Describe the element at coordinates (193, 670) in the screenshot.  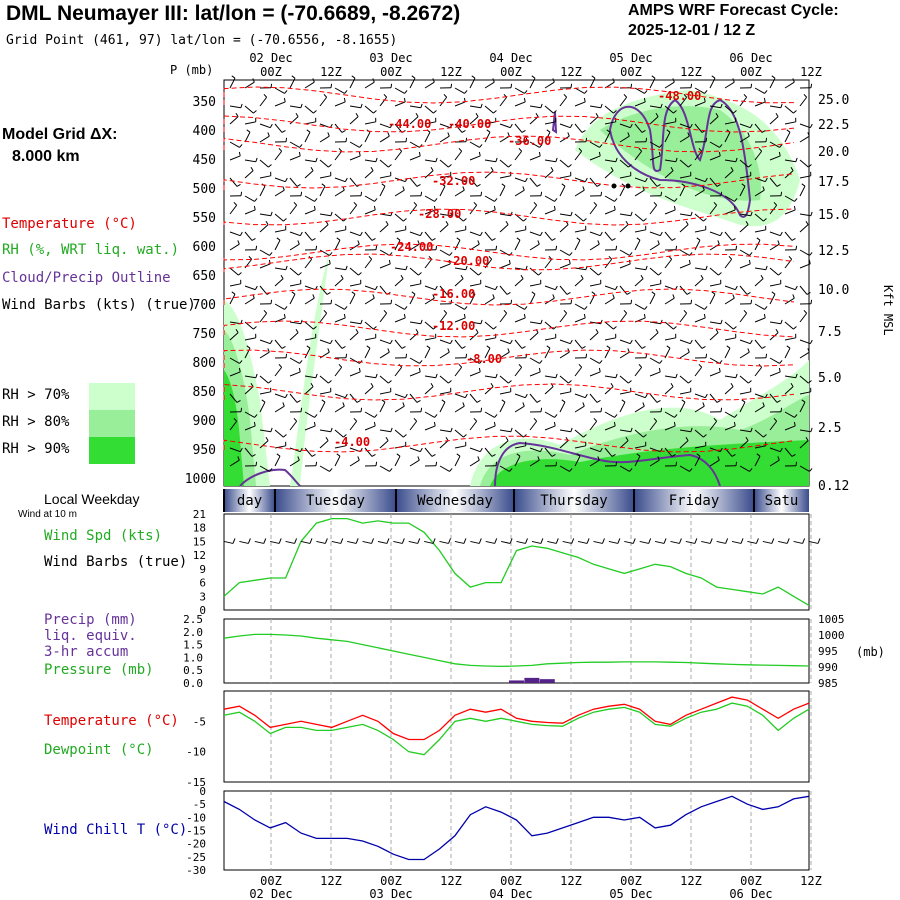
I see `precip-ytick: 0.5` at that location.